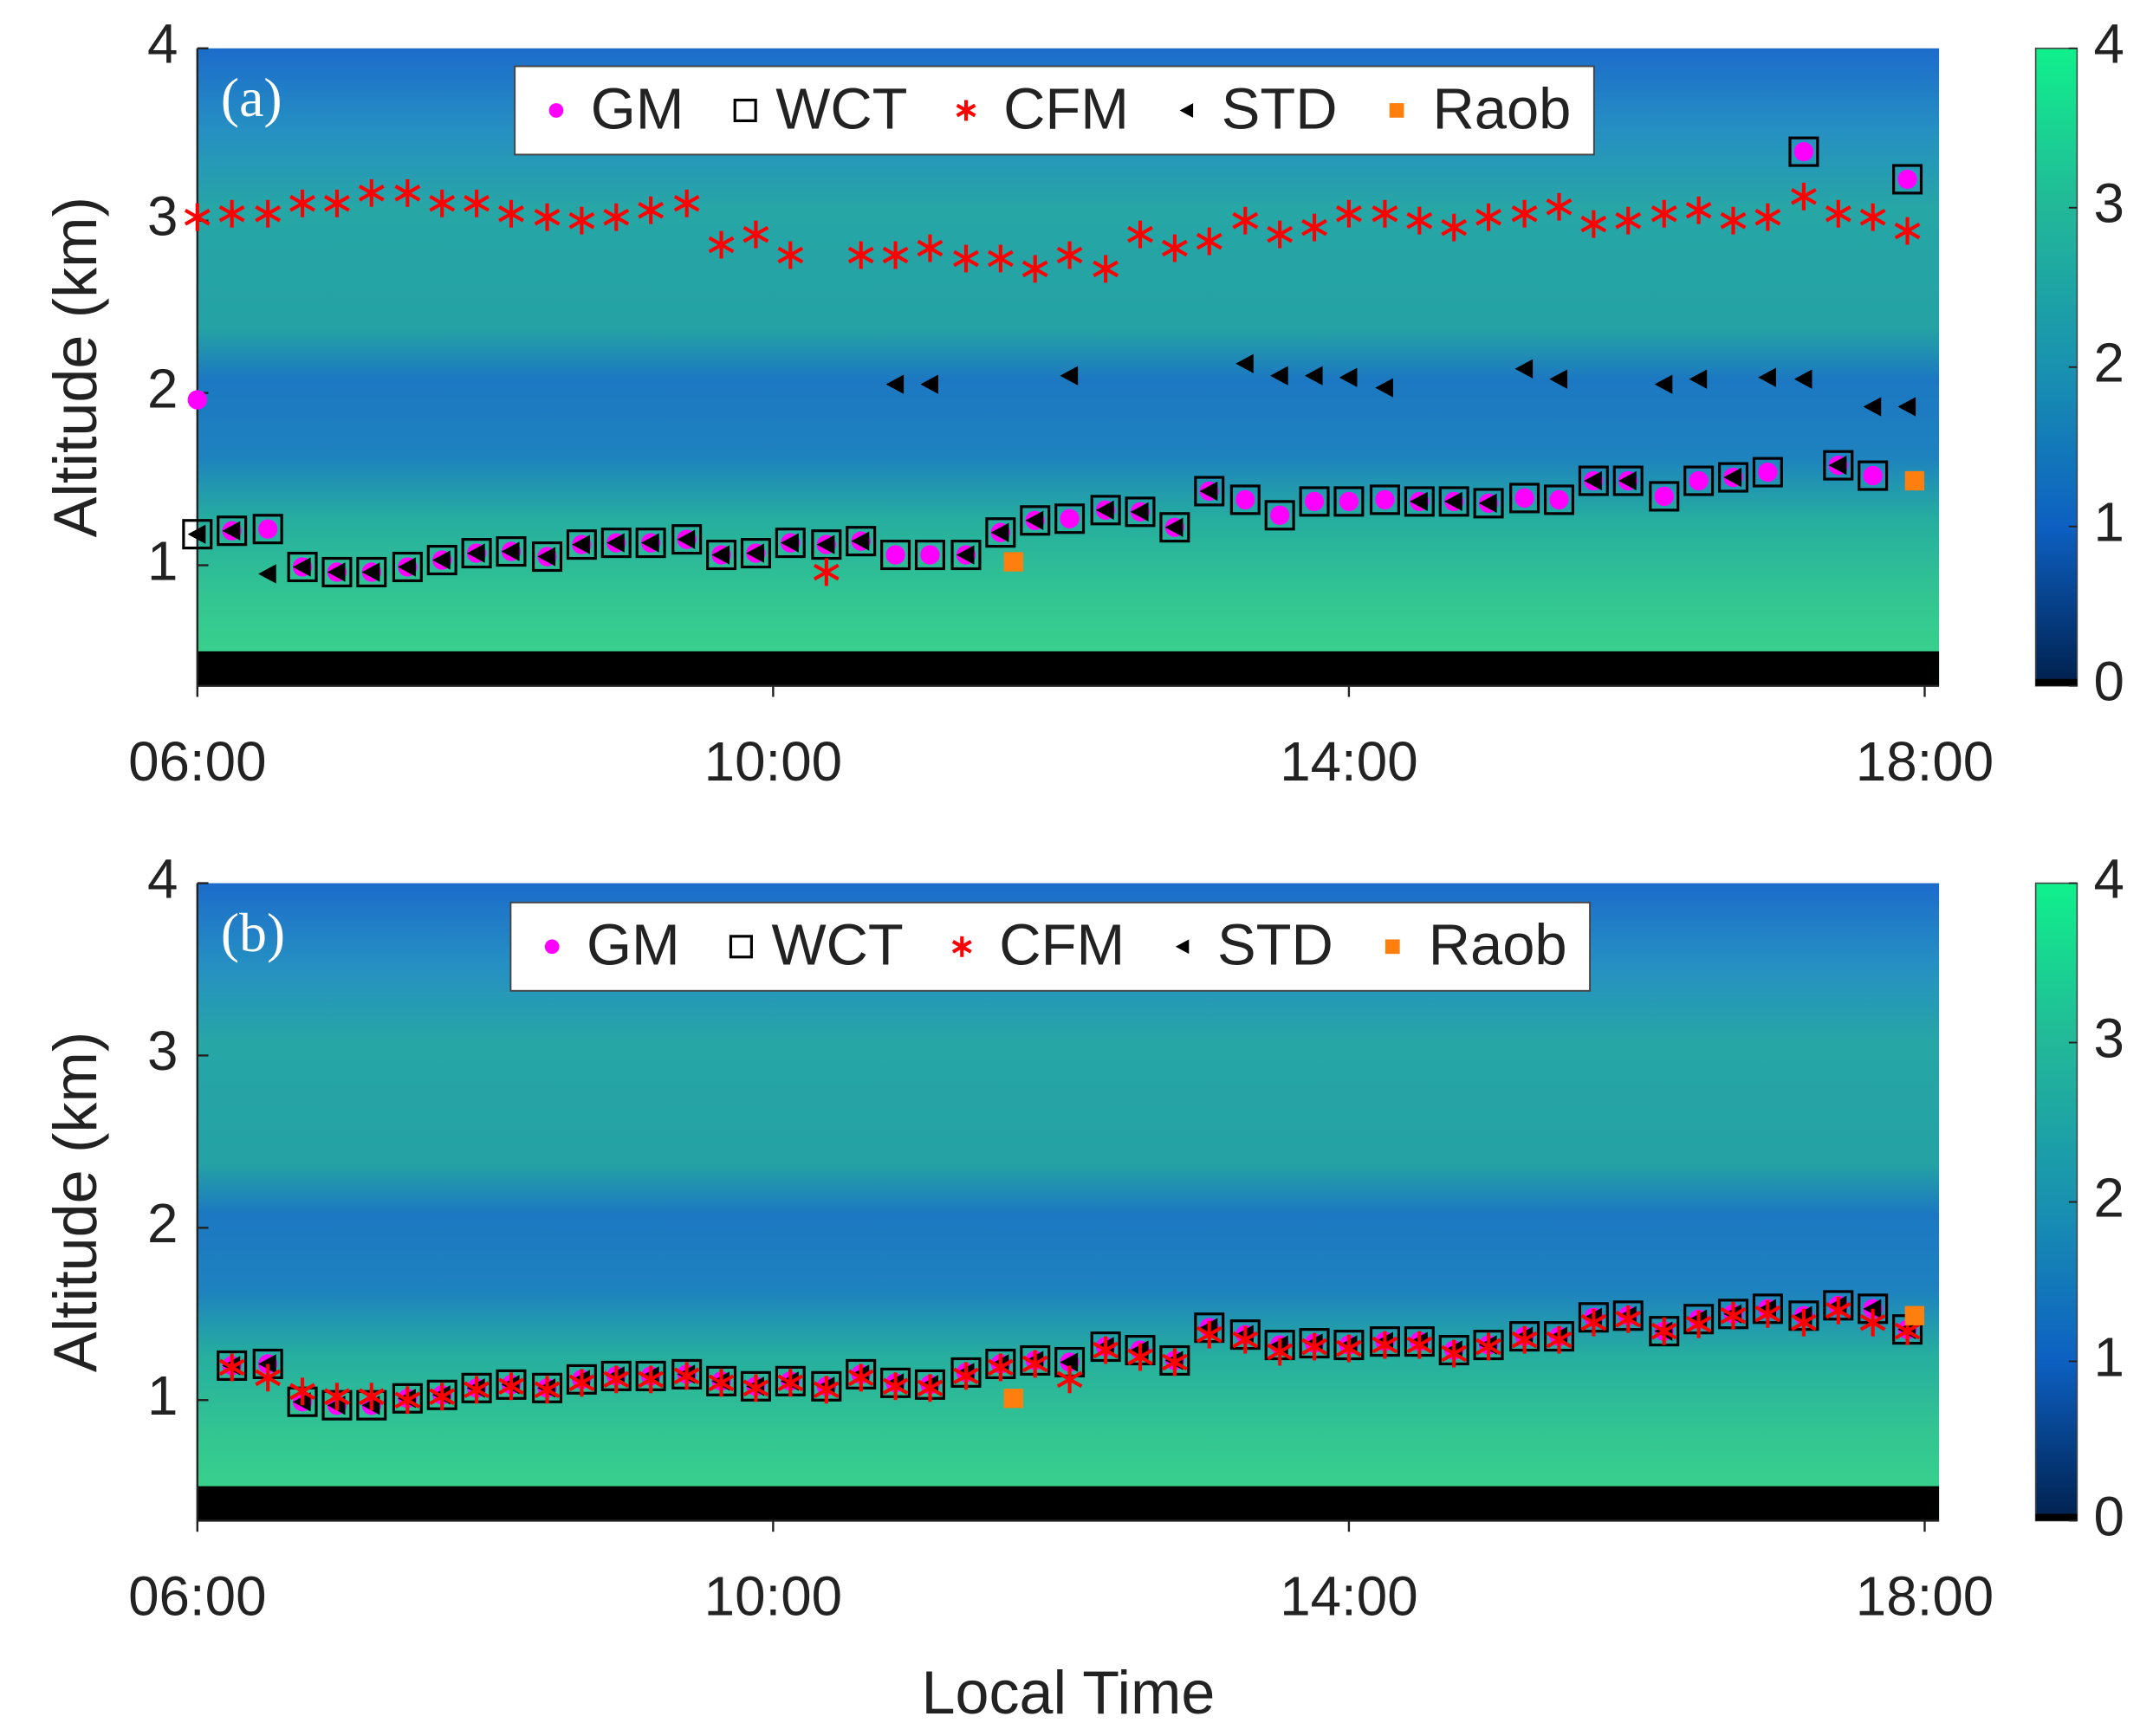  Describe the element at coordinates (1501, 108) in the screenshot. I see `legend-label: Raob` at that location.